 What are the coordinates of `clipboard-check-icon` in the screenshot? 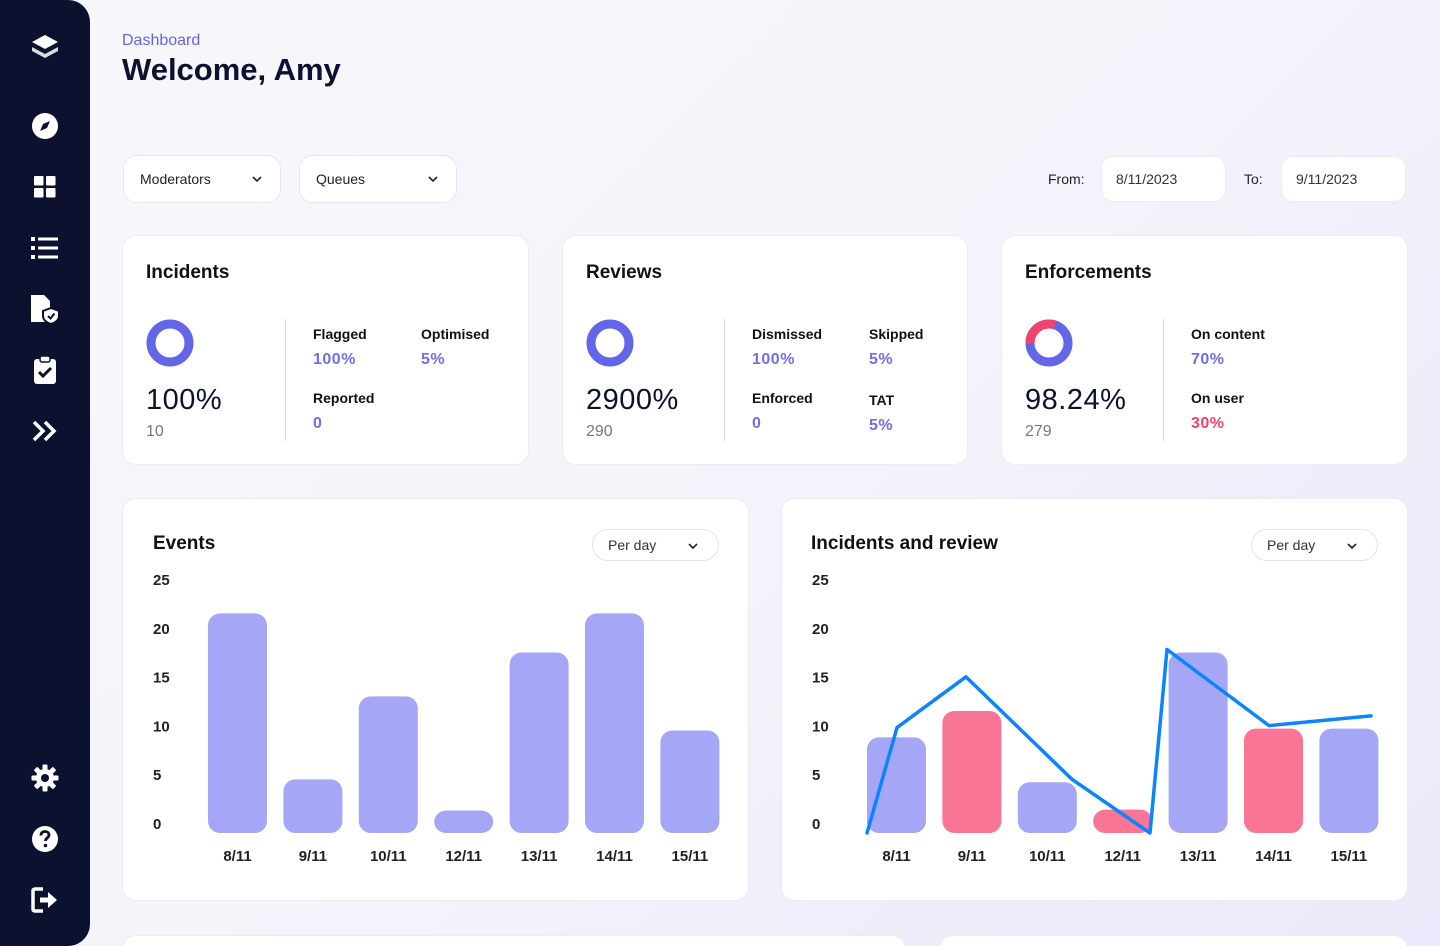 It's located at (45, 370).